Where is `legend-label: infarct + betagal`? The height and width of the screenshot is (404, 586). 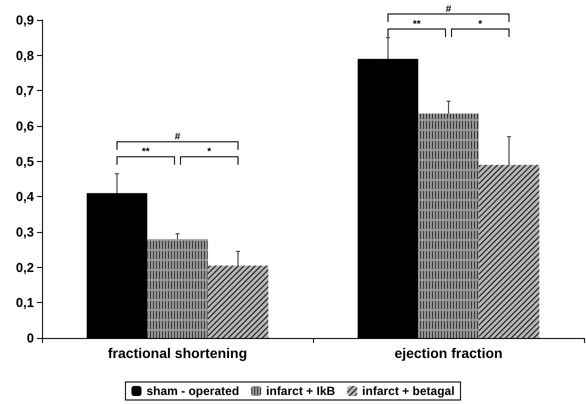
legend-label: infarct + betagal is located at coordinates (408, 391).